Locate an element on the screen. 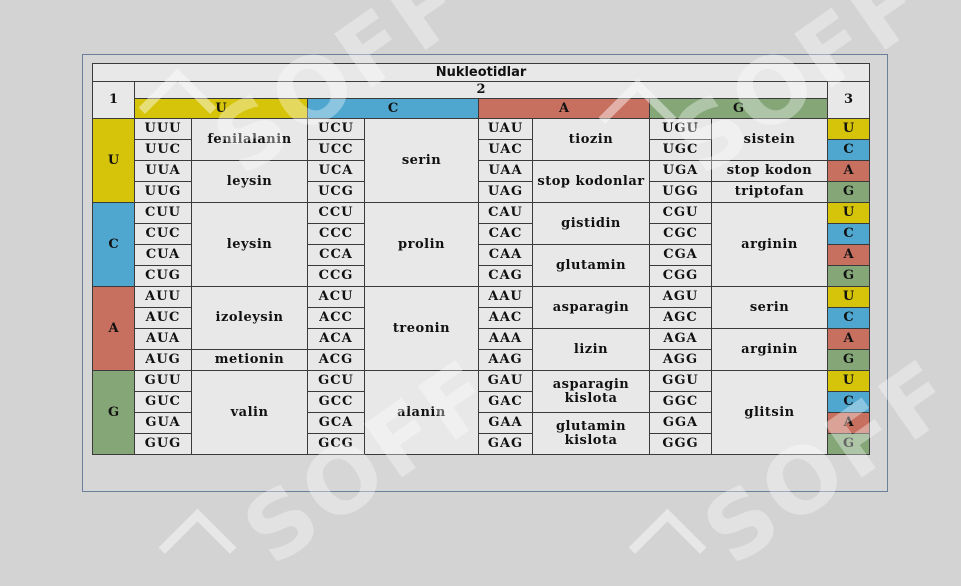 This screenshot has height=586, width=961. codon-cell: UCU is located at coordinates (336, 129).